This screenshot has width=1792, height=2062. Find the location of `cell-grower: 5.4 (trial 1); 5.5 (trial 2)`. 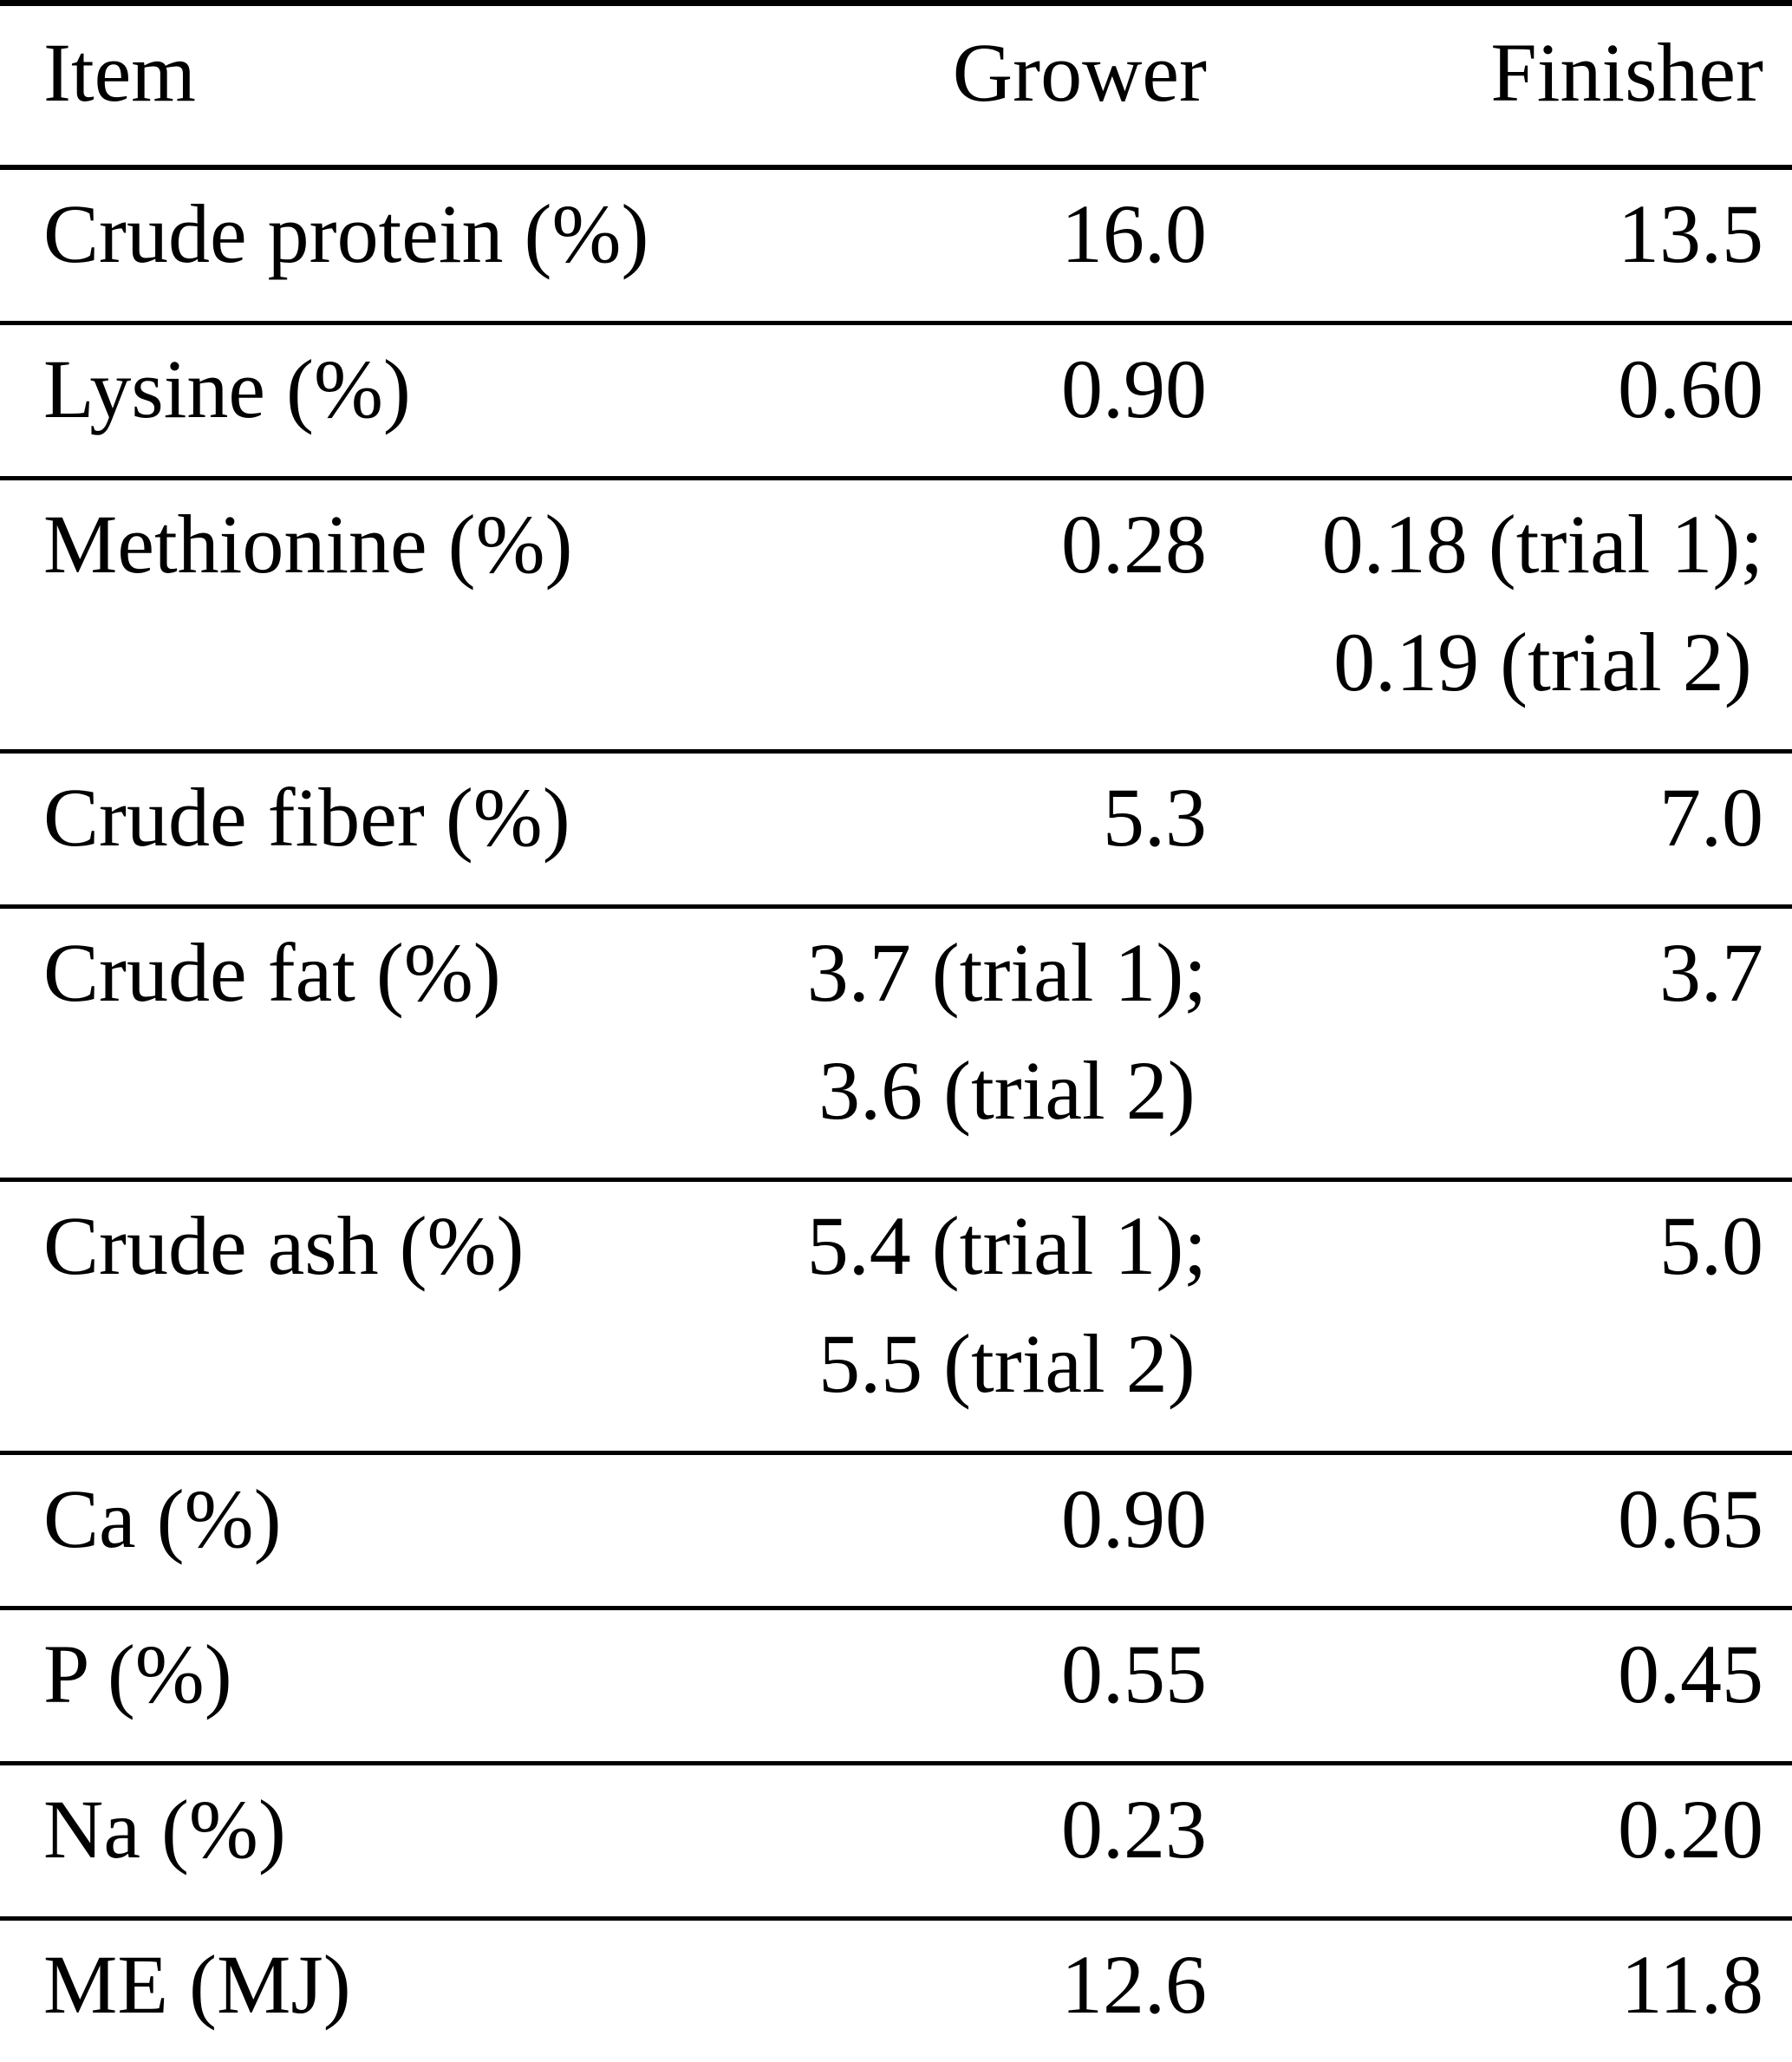

cell-grower: 5.4 (trial 1); 5.5 (trial 2) is located at coordinates (1001, 1316).